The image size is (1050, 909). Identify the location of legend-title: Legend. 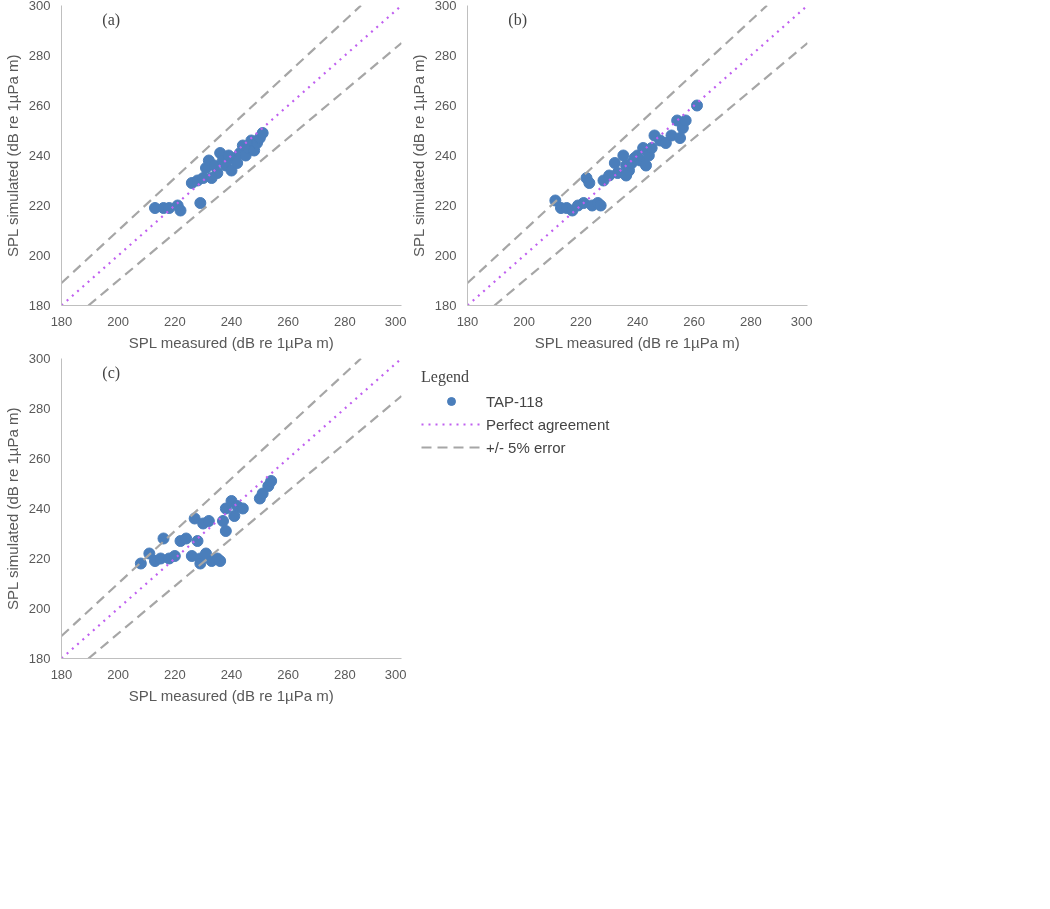
(445, 377).